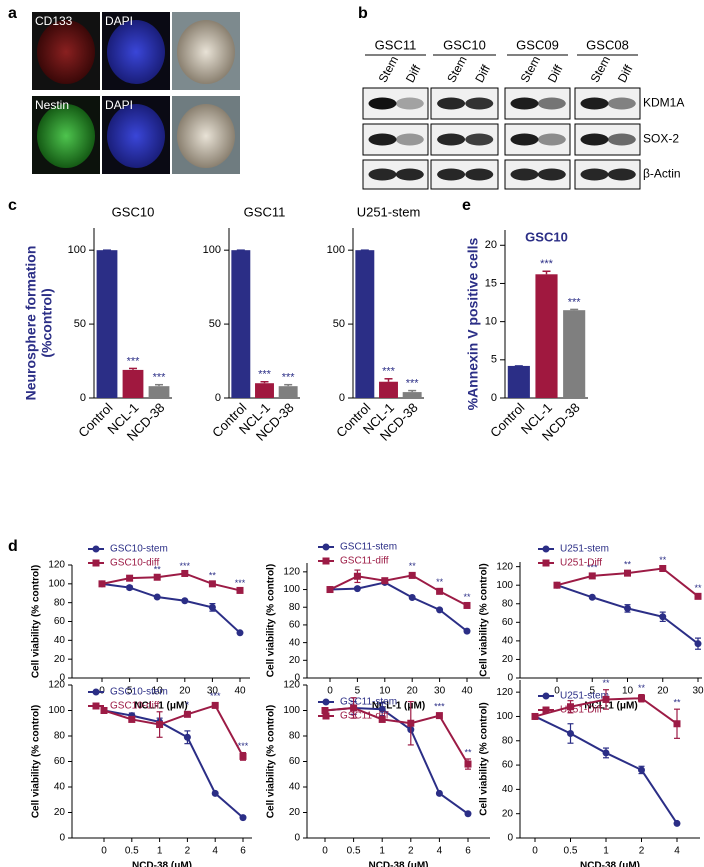 The height and width of the screenshot is (867, 704). Describe the element at coordinates (592, 691) in the screenshot. I see `x-tick-label: 5` at that location.